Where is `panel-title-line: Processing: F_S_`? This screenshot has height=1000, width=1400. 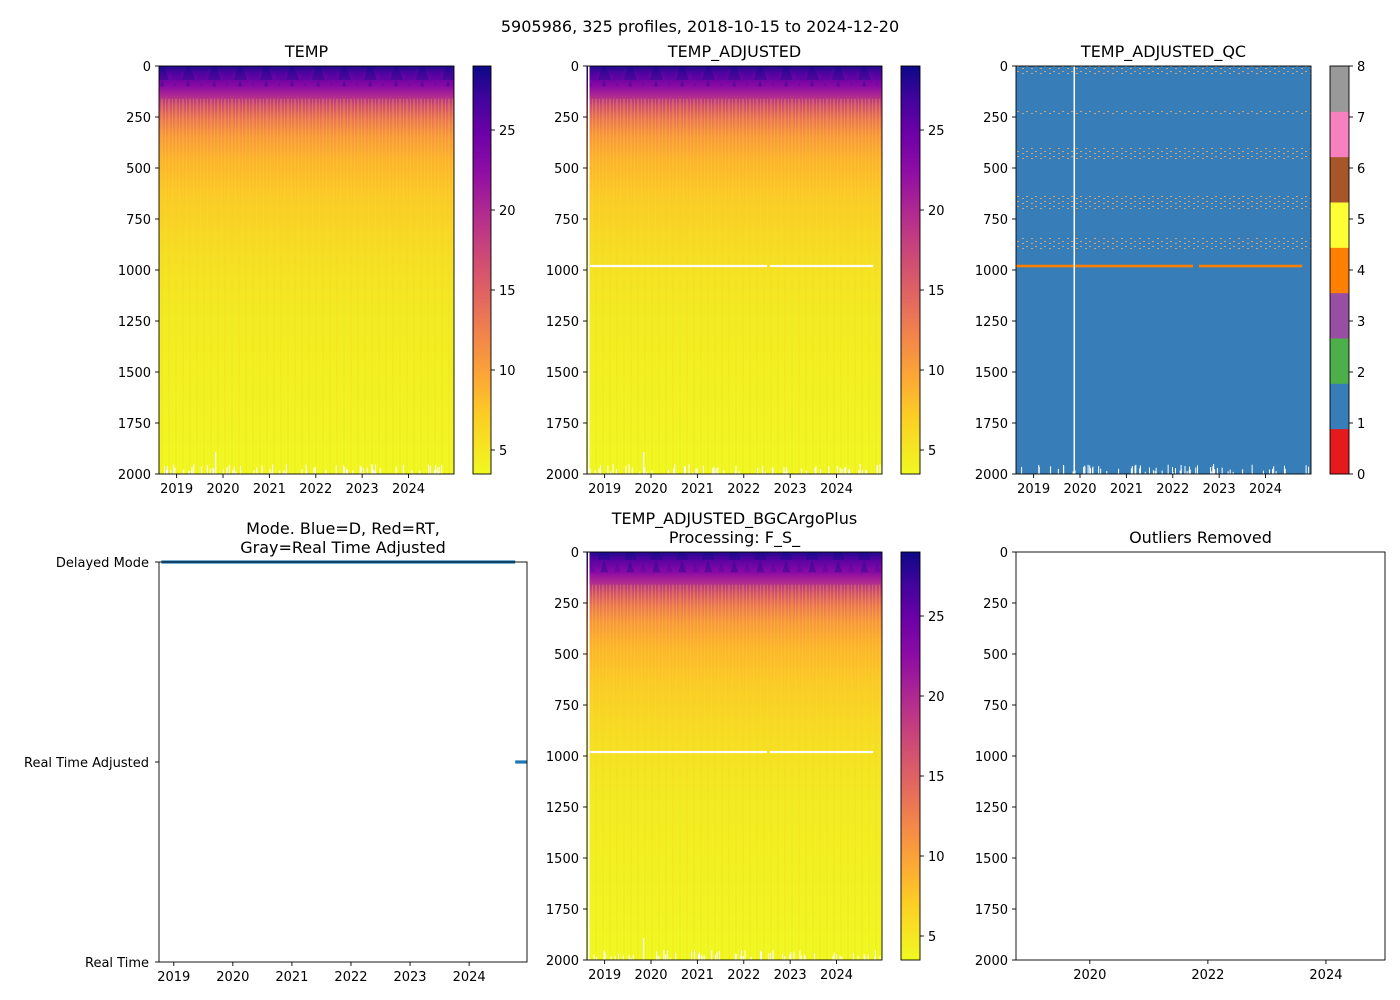 panel-title-line: Processing: F_S_ is located at coordinates (735, 538).